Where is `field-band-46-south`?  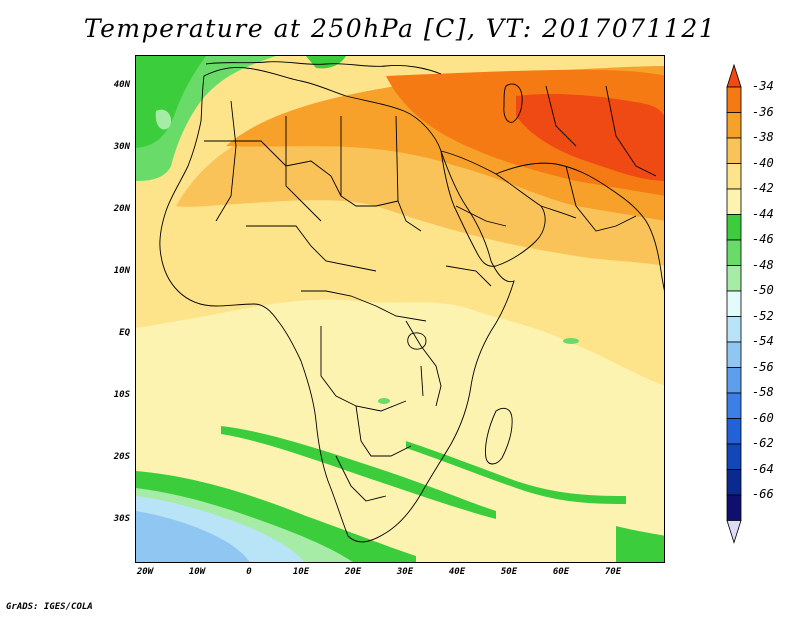
field-band-46-south is located at coordinates (358, 472).